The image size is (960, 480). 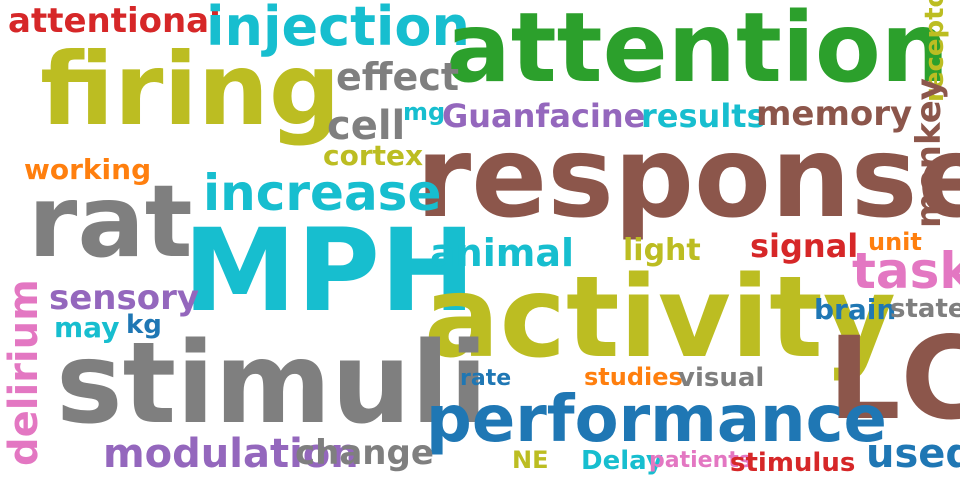 What do you see at coordinates (364, 453) in the screenshot?
I see `word-change: change` at bounding box center [364, 453].